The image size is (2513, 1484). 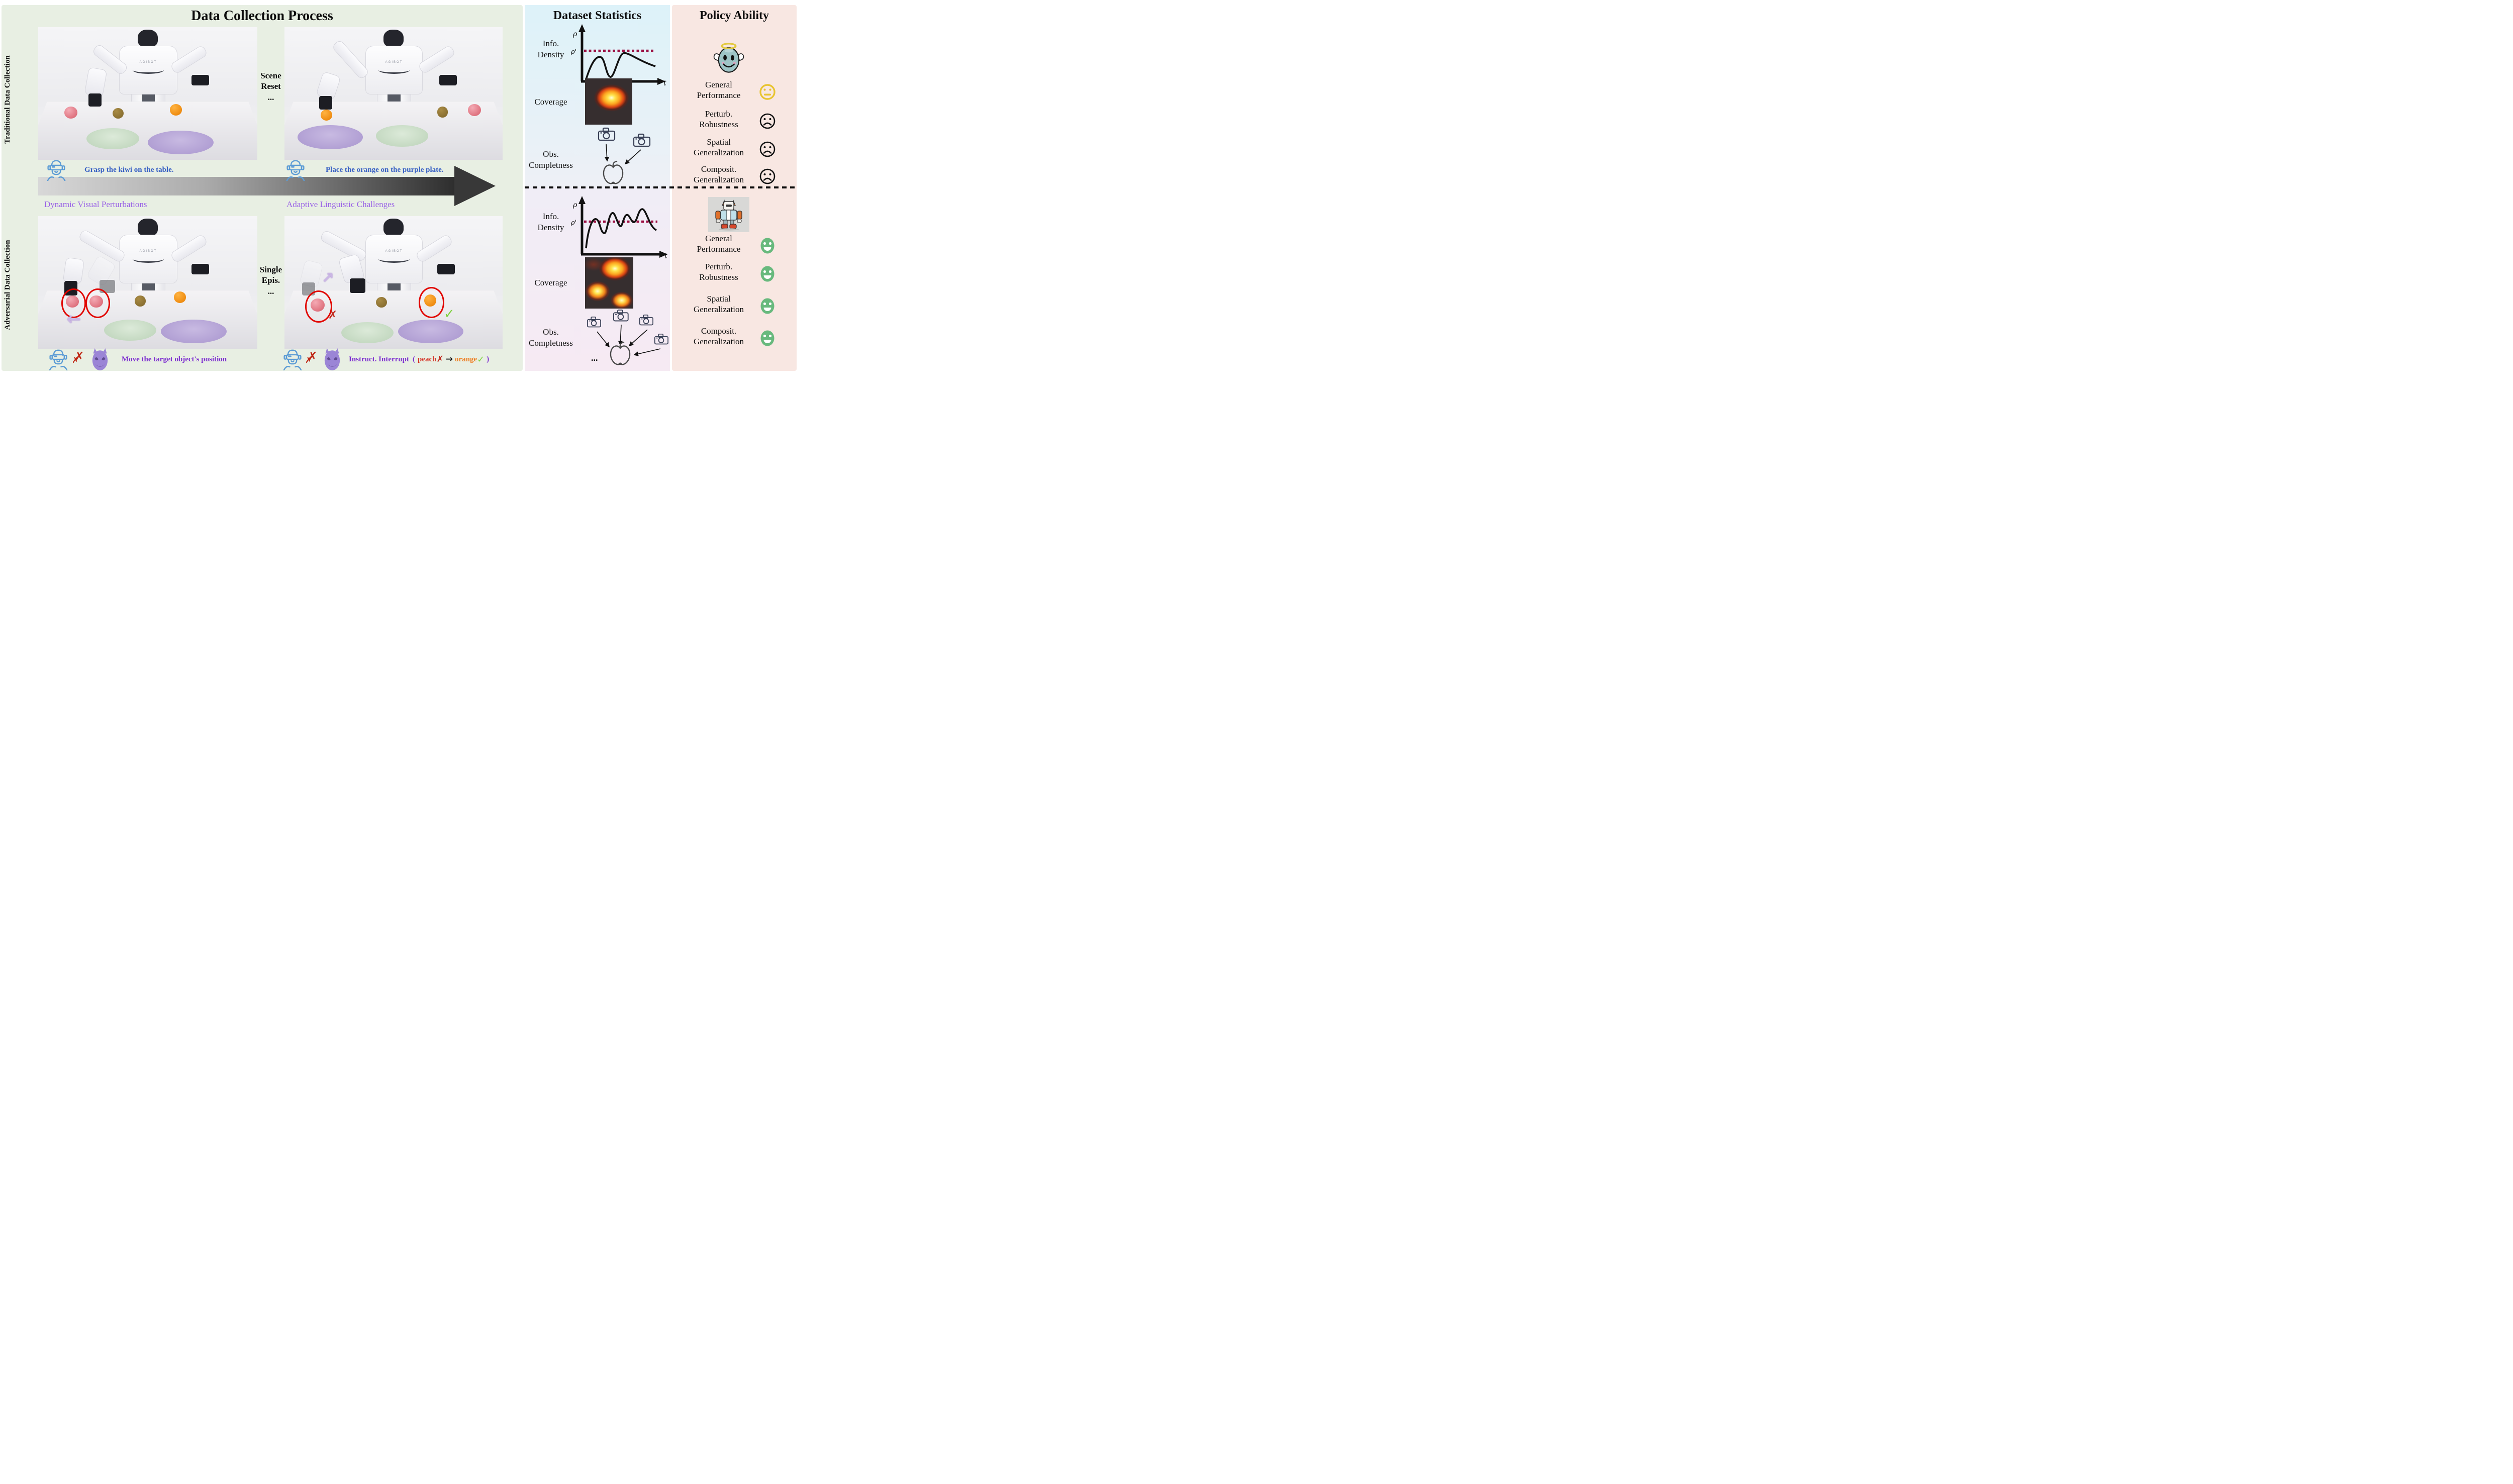 What do you see at coordinates (609, 283) in the screenshot?
I see `coverage-heatmap-adversarial` at bounding box center [609, 283].